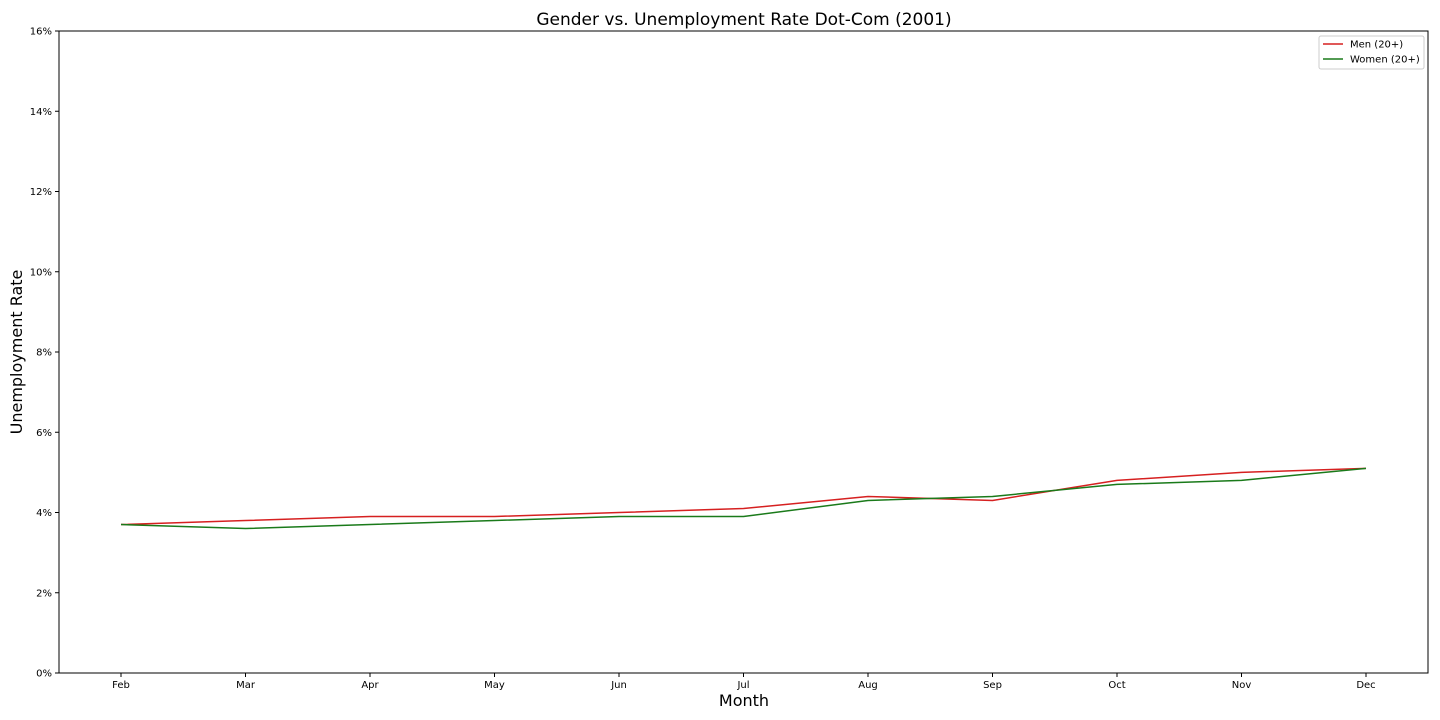 This screenshot has height=720, width=1440. Describe the element at coordinates (618, 685) in the screenshot. I see `x-tick-label: Jun` at that location.